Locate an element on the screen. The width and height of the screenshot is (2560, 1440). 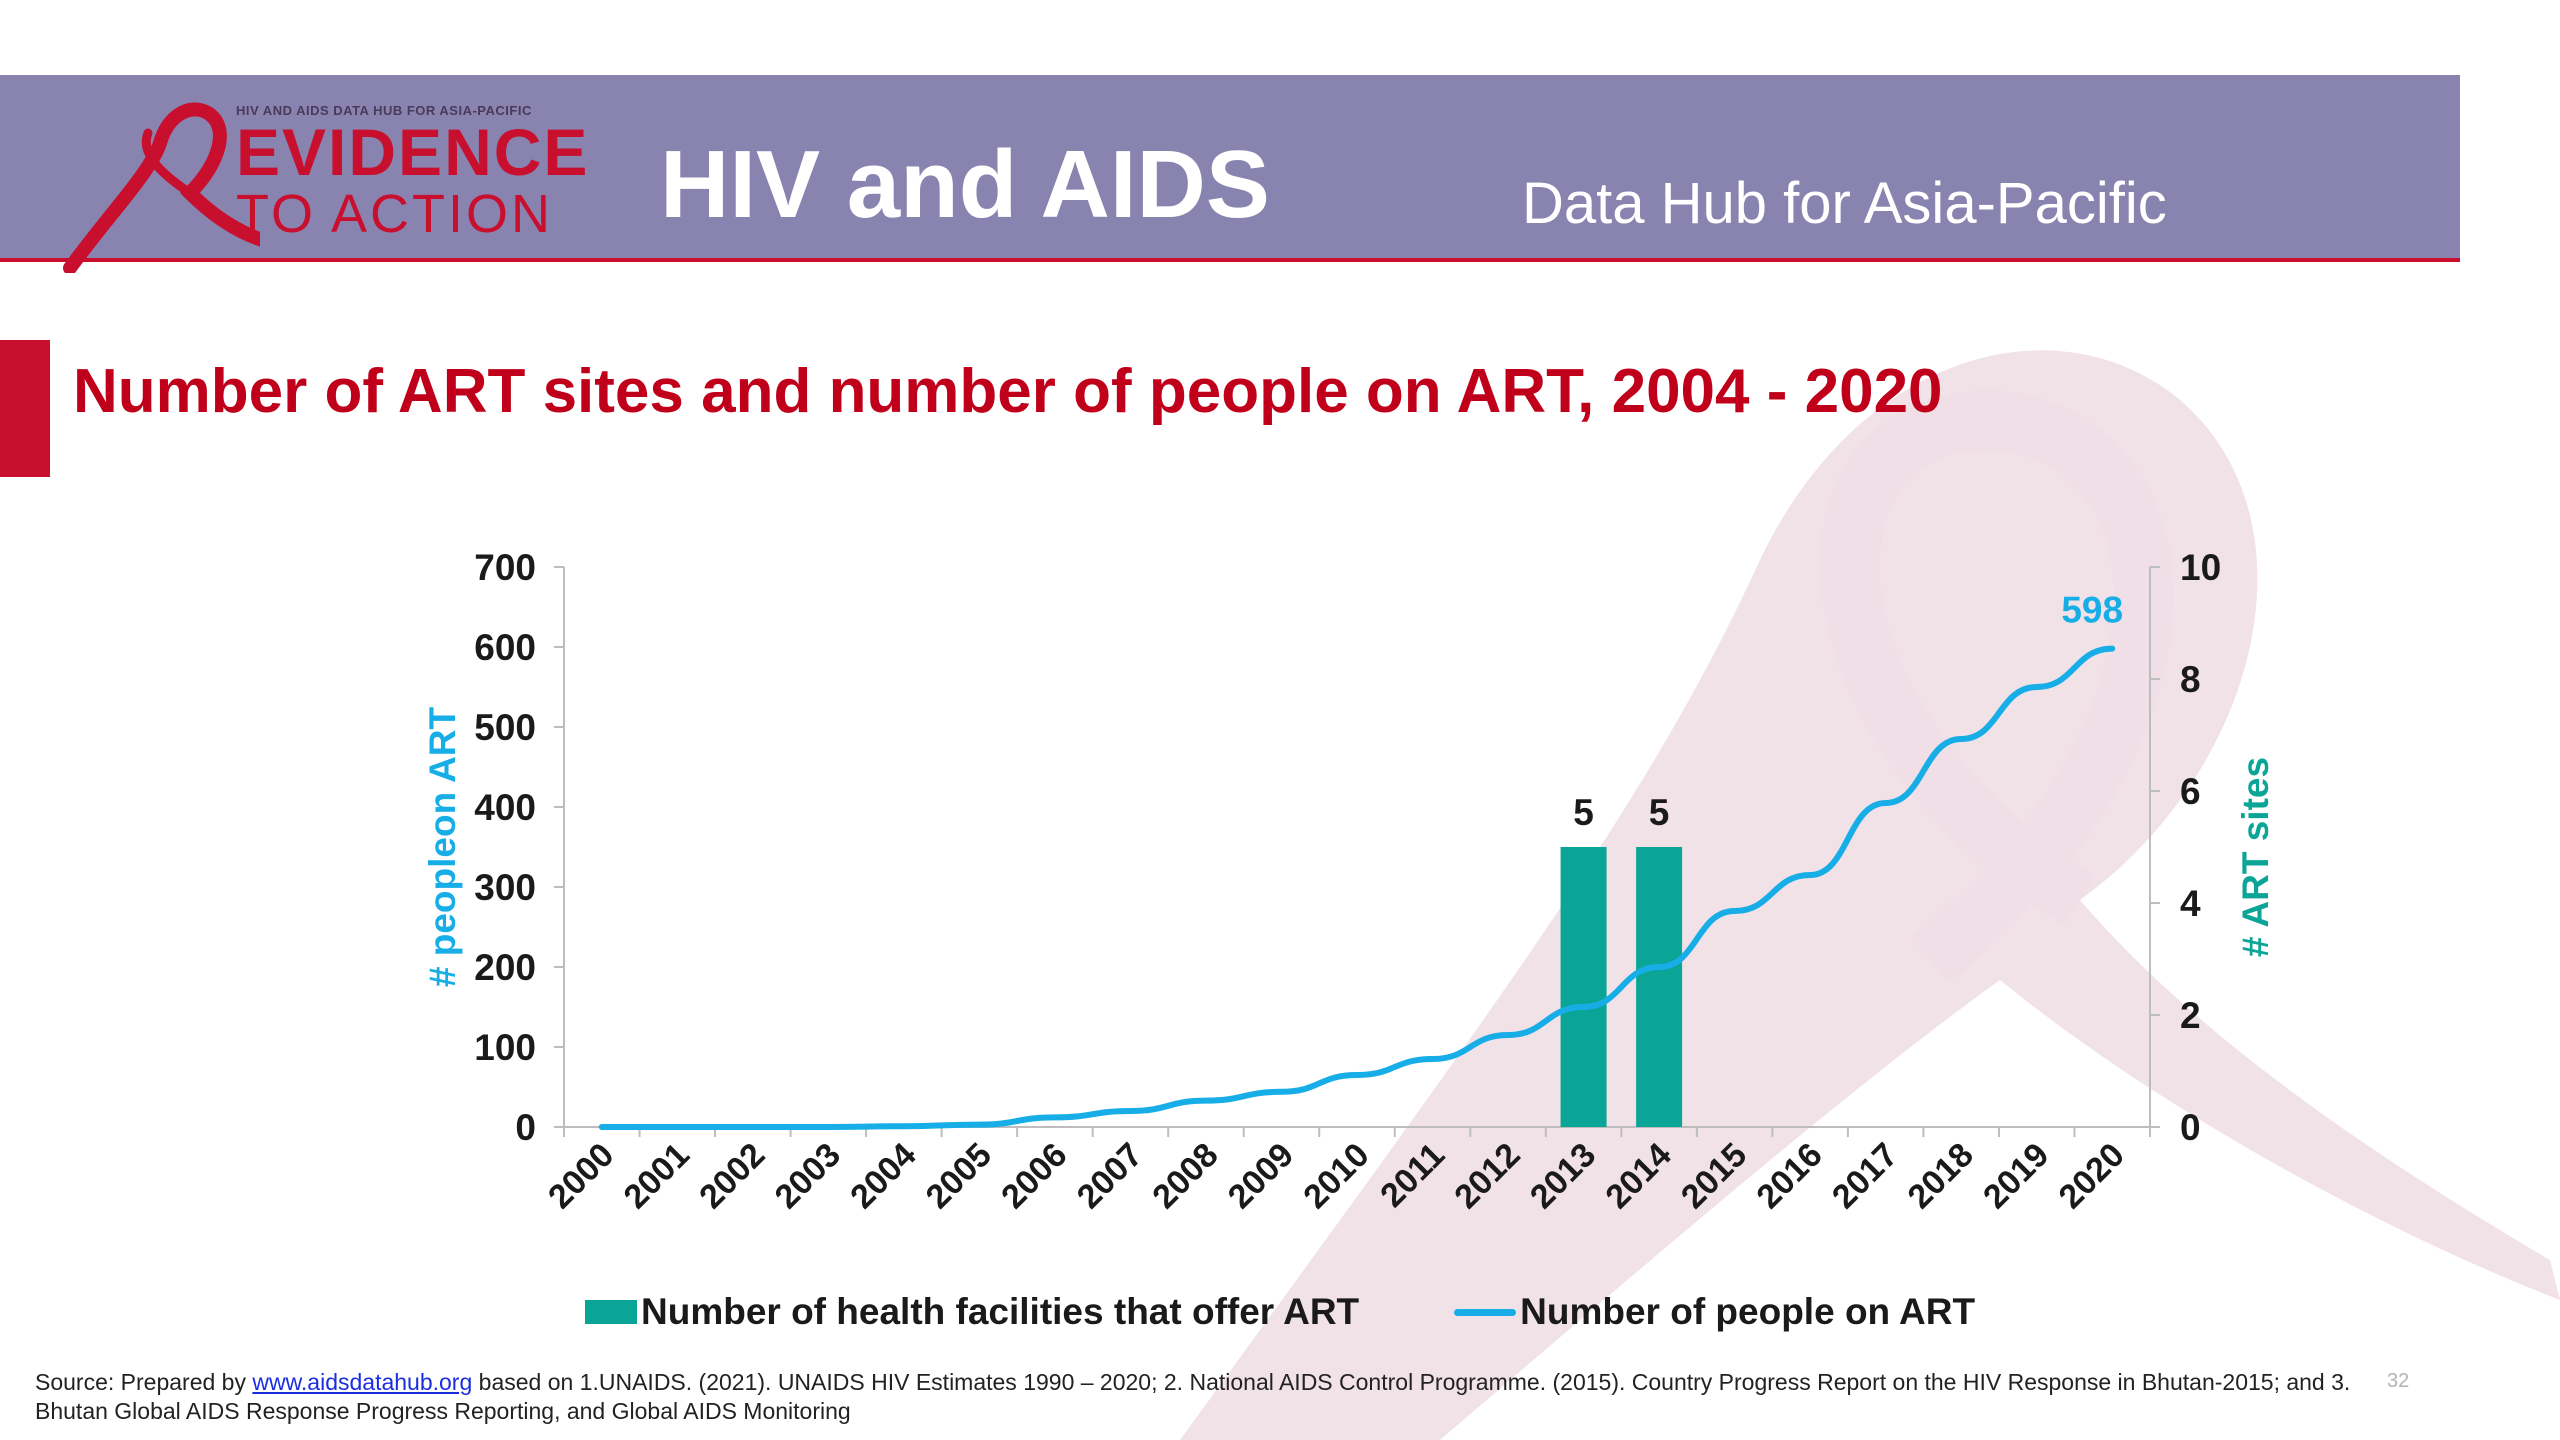
x-tick-label: 2010 is located at coordinates (1336, 1176).